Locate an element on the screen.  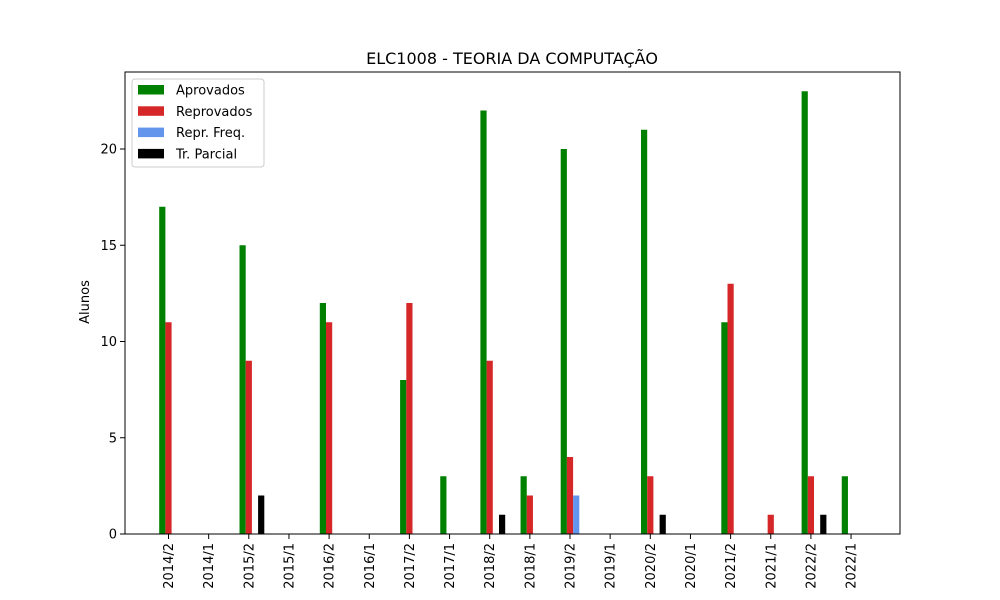
x-tick-label: 2019/2 is located at coordinates (571, 566).